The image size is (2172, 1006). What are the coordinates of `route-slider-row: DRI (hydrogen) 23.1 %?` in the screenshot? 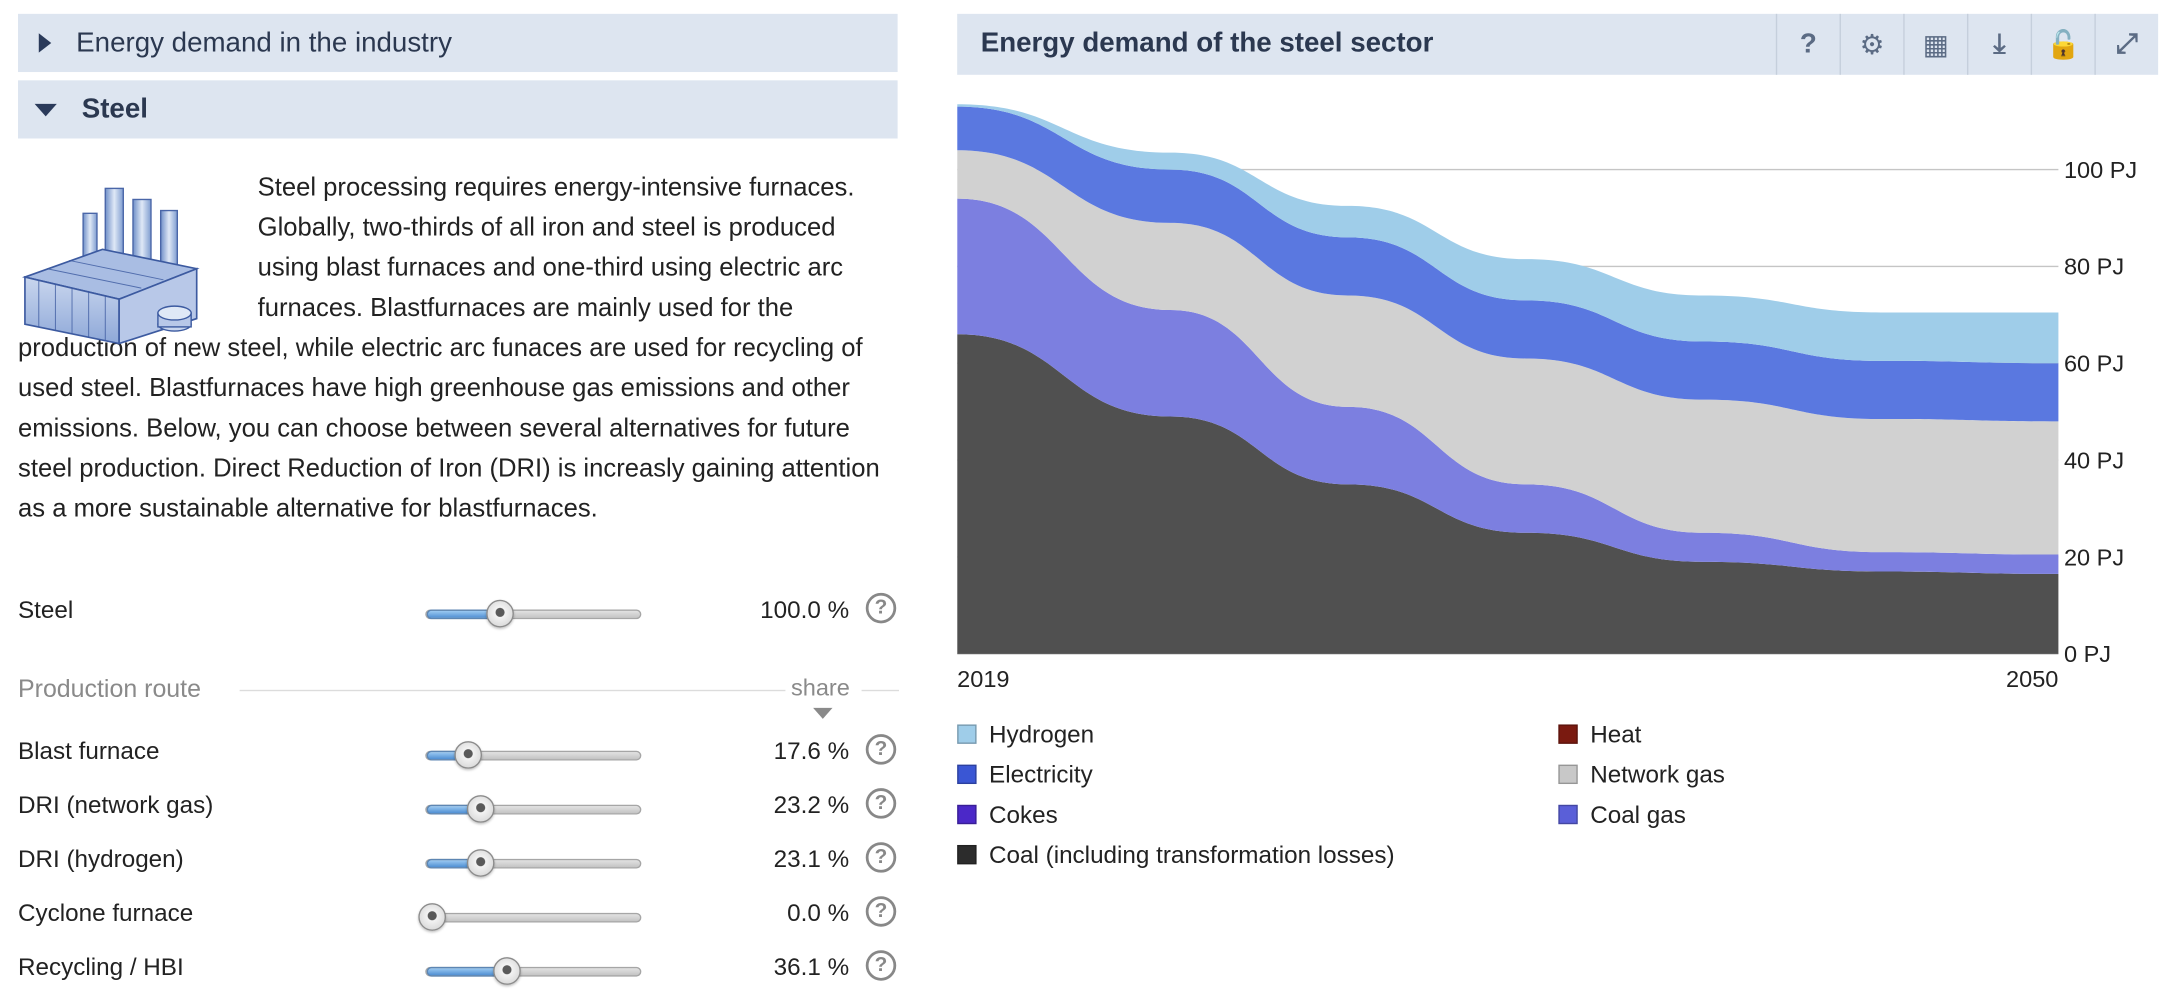 It's located at (458, 861).